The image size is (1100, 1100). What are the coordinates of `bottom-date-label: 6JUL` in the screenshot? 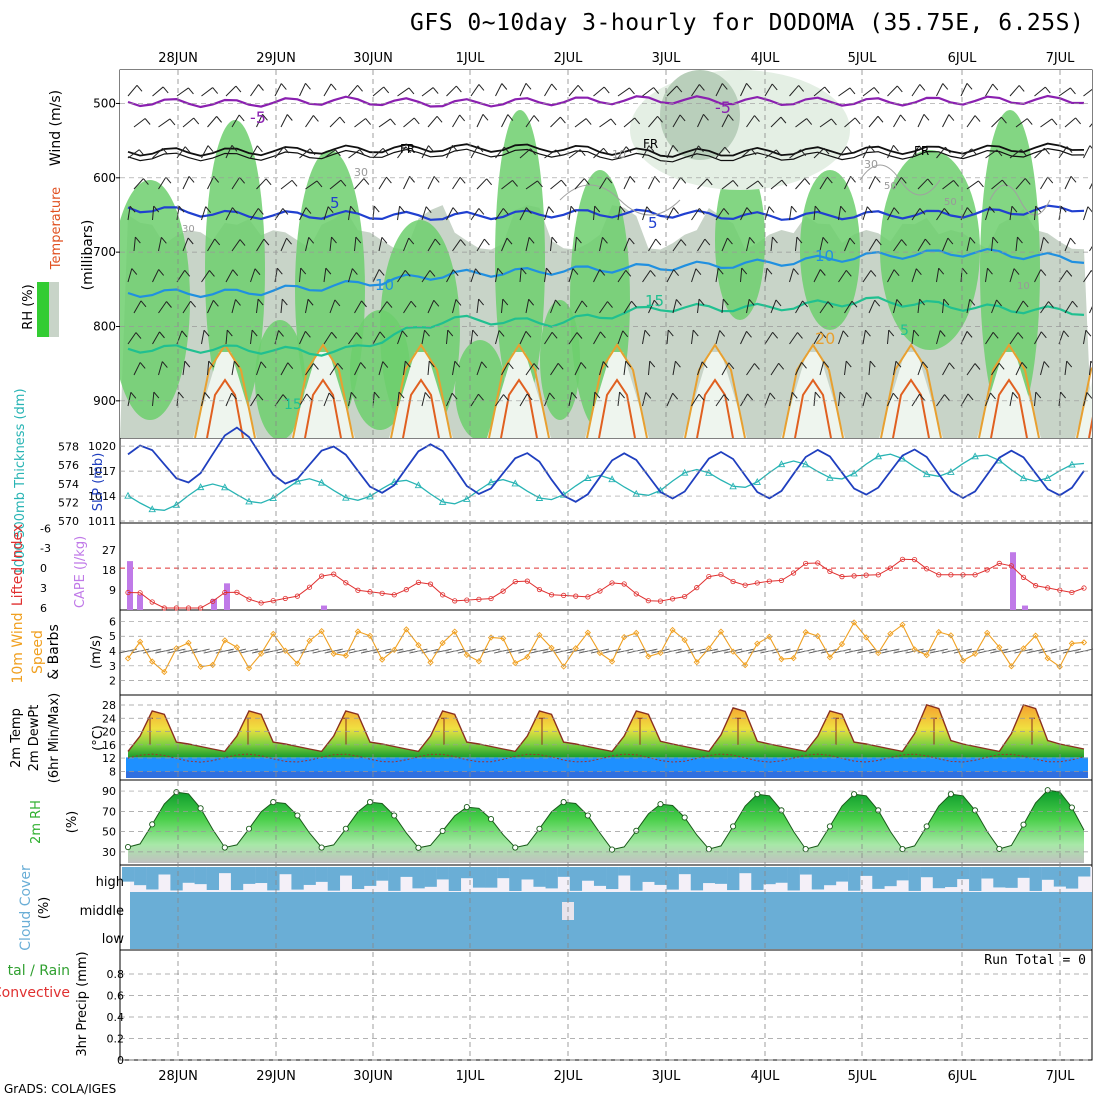 It's located at (963, 1076).